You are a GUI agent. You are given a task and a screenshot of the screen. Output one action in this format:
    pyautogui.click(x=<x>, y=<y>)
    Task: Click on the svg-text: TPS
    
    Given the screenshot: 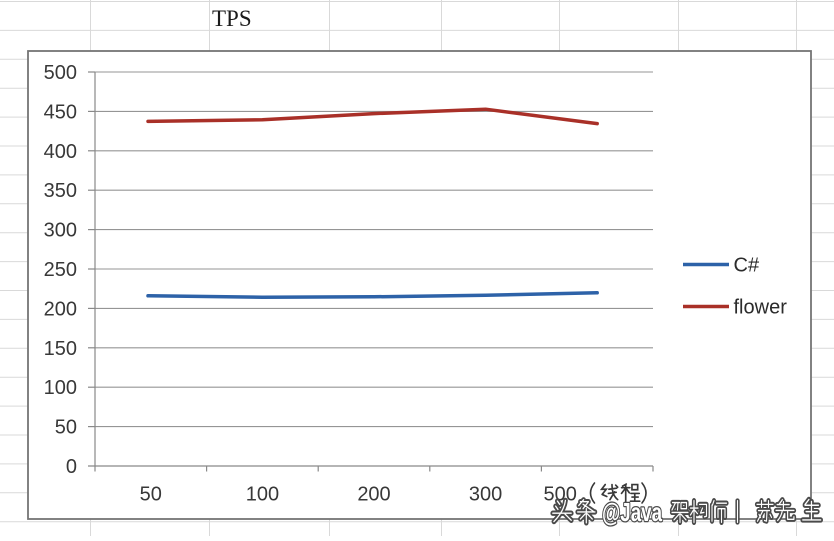 What is the action you would take?
    pyautogui.click(x=232, y=18)
    